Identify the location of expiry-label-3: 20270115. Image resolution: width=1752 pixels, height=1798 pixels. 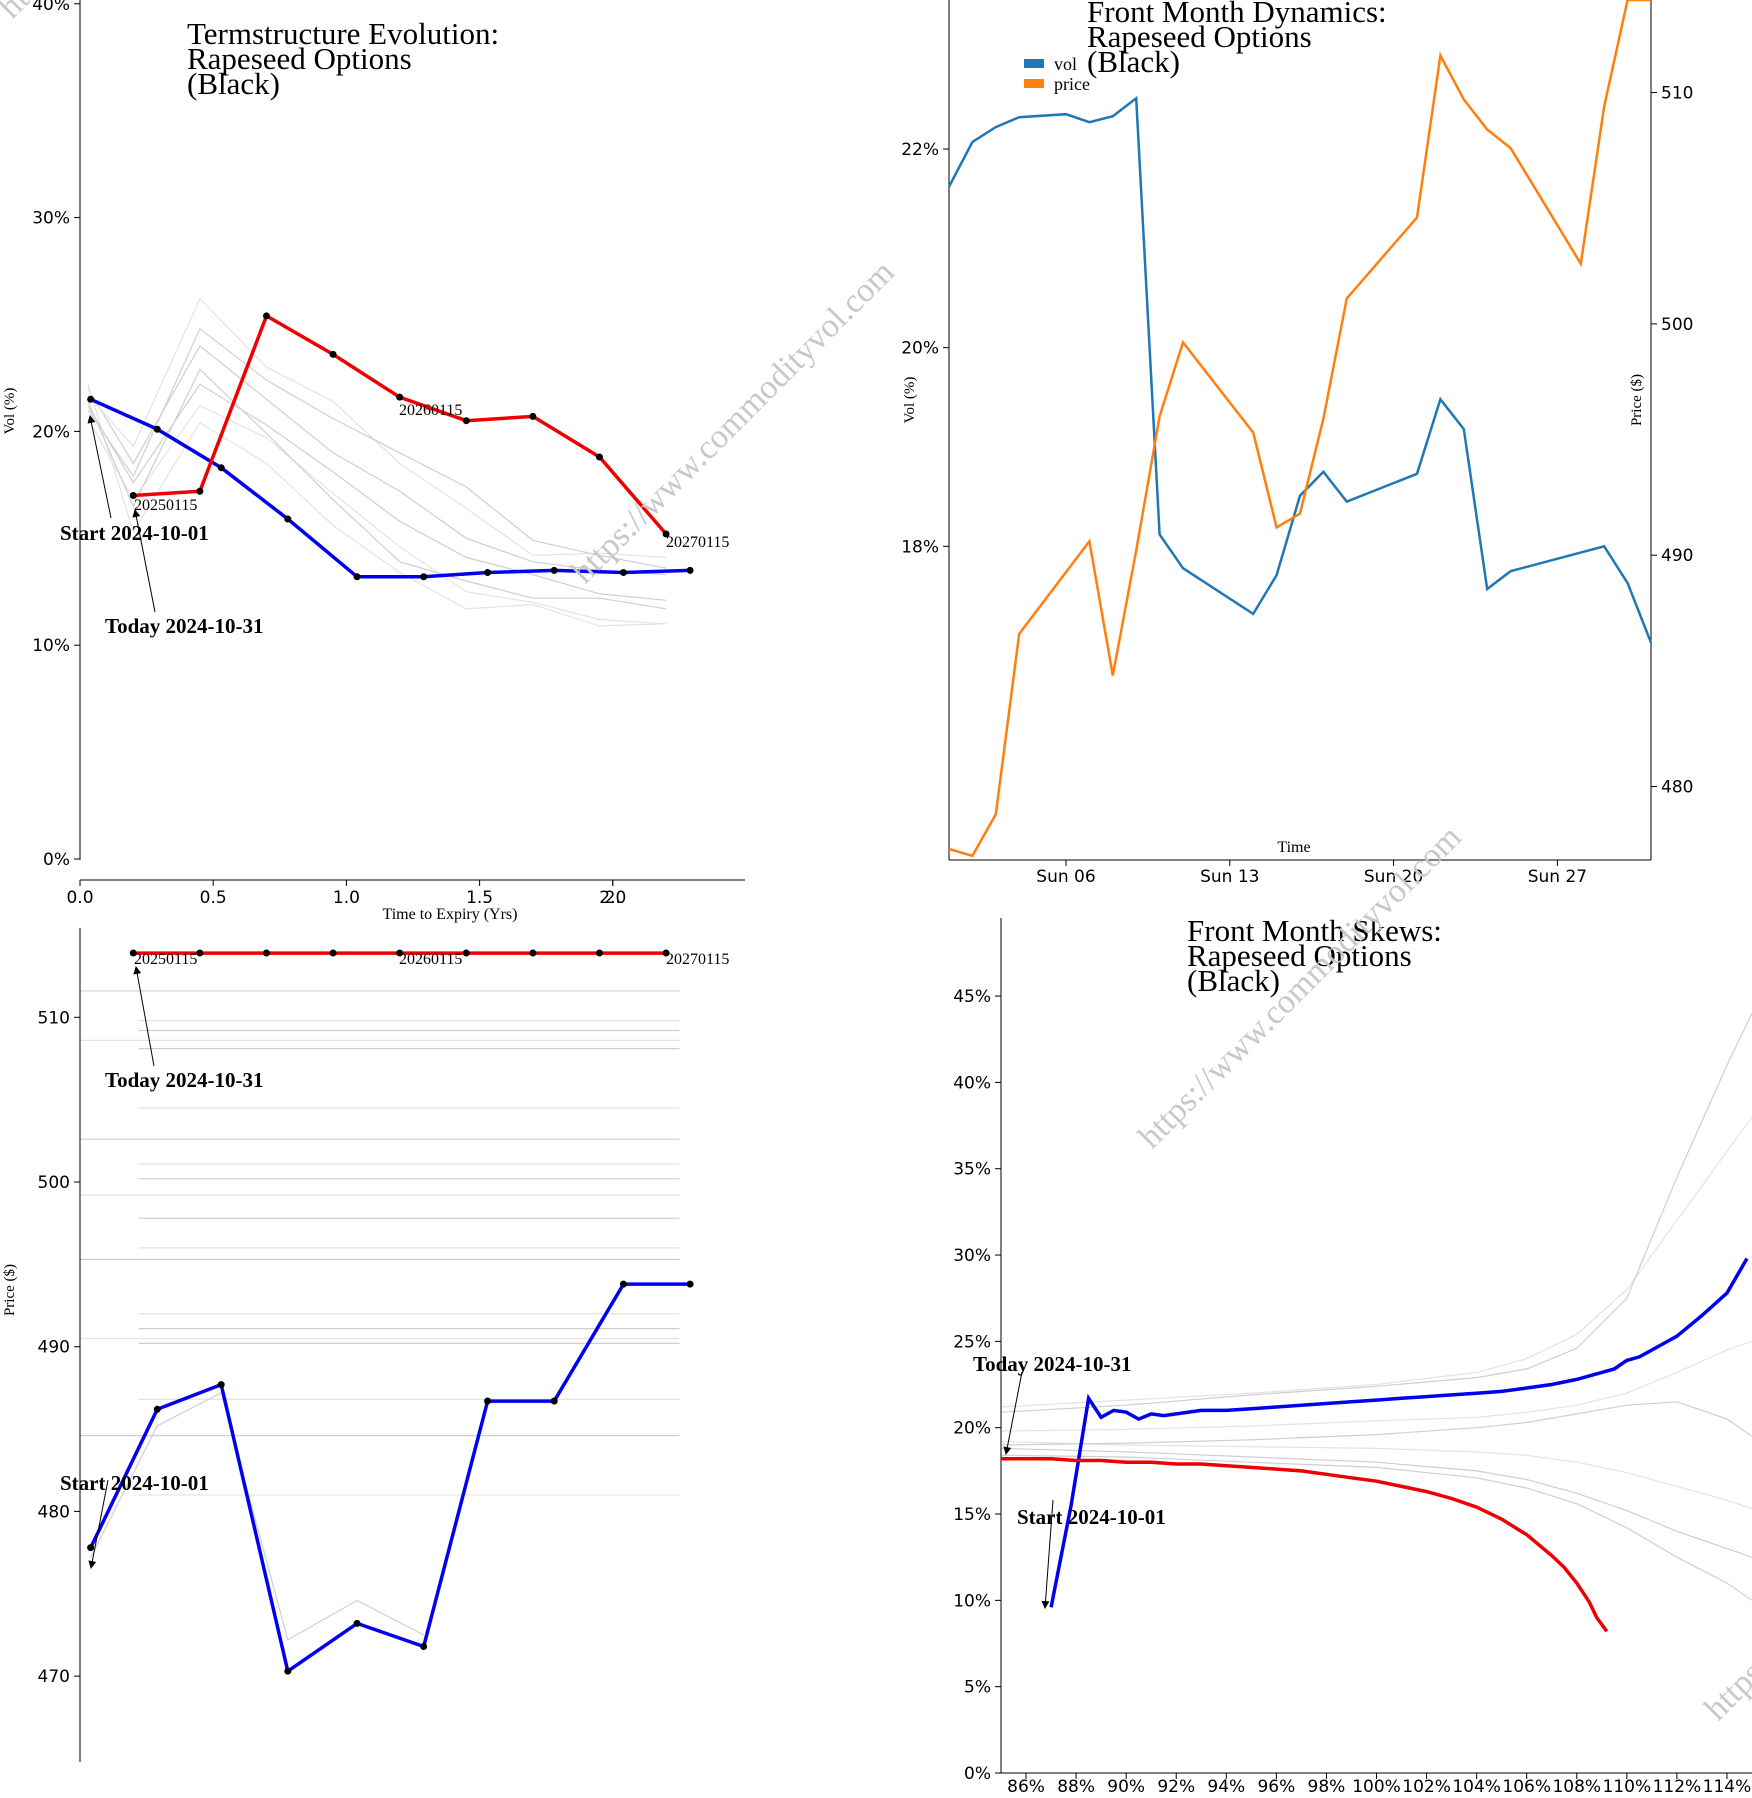
(697, 959).